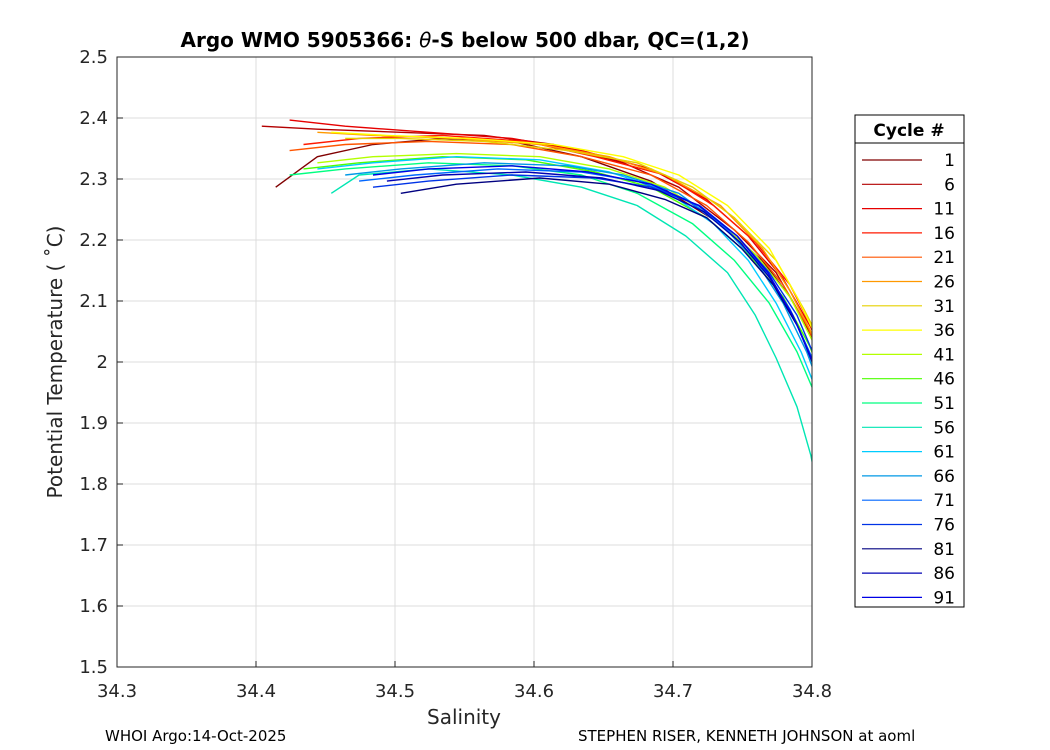 This screenshot has width=1050, height=750. What do you see at coordinates (944, 355) in the screenshot?
I see `legend-label-41: 41` at bounding box center [944, 355].